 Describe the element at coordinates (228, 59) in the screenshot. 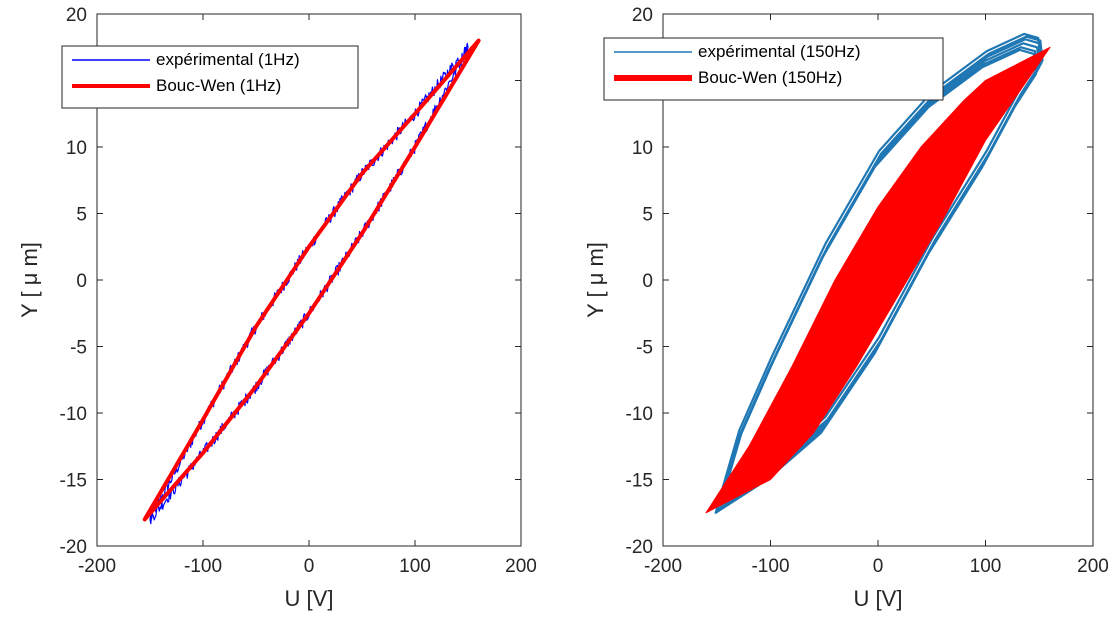

I see `legend-label-experimental: expérimental (1Hz)` at that location.